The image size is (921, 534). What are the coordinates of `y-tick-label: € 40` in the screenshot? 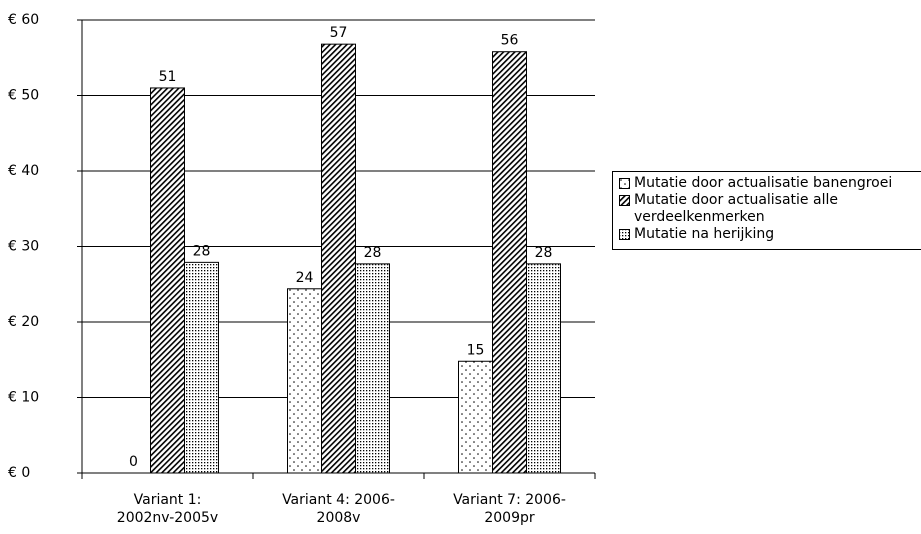 It's located at (23, 171).